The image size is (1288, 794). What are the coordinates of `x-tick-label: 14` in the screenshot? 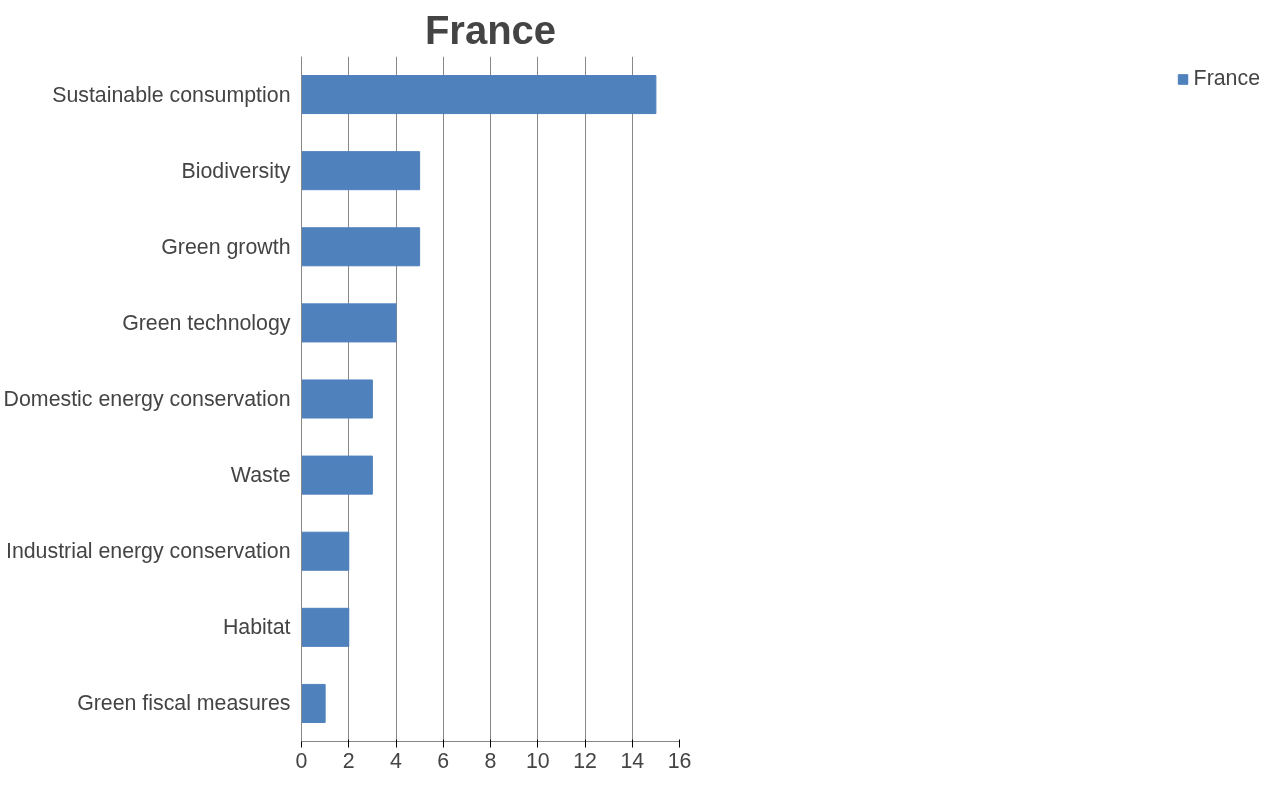 It's located at (632, 760).